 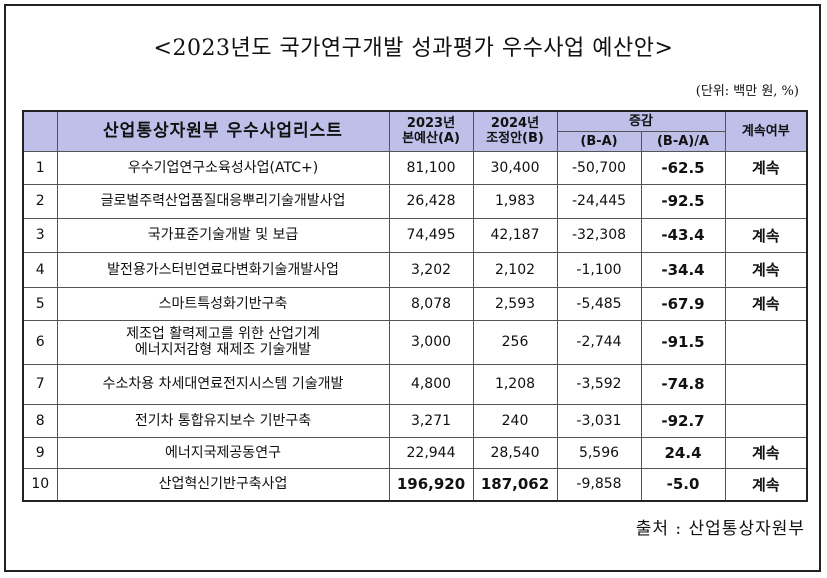 What do you see at coordinates (747, 91) in the screenshot?
I see `unit-note: (단위: 백만 원, %)` at bounding box center [747, 91].